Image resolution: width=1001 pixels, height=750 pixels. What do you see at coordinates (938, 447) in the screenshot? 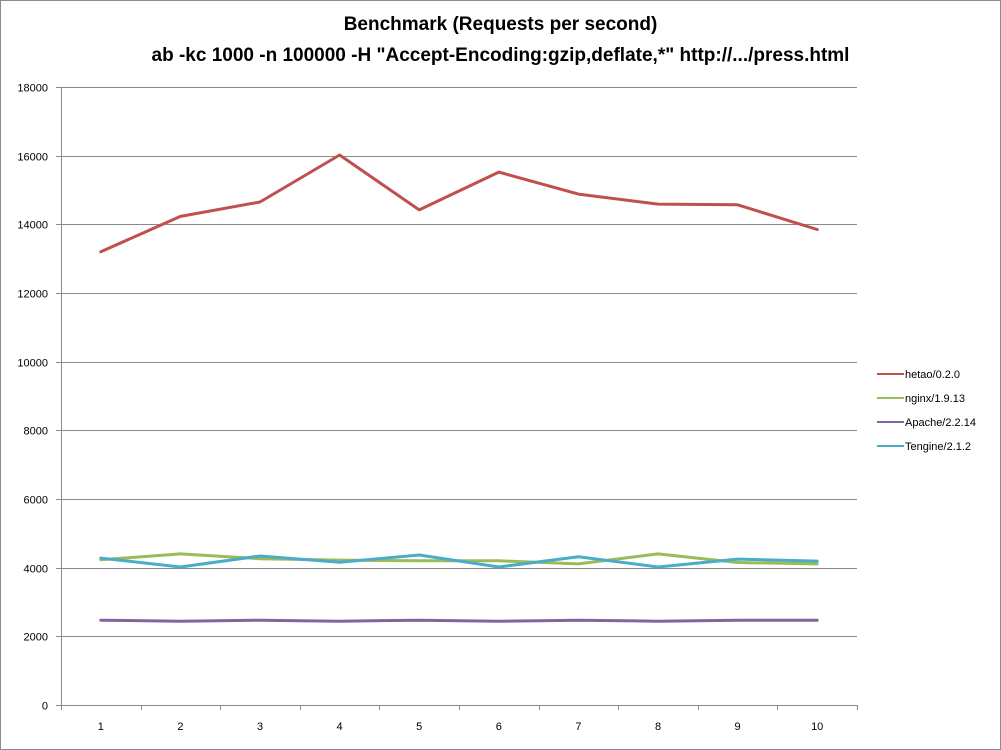
I see `legend-label: Tengine/2.1.2` at bounding box center [938, 447].